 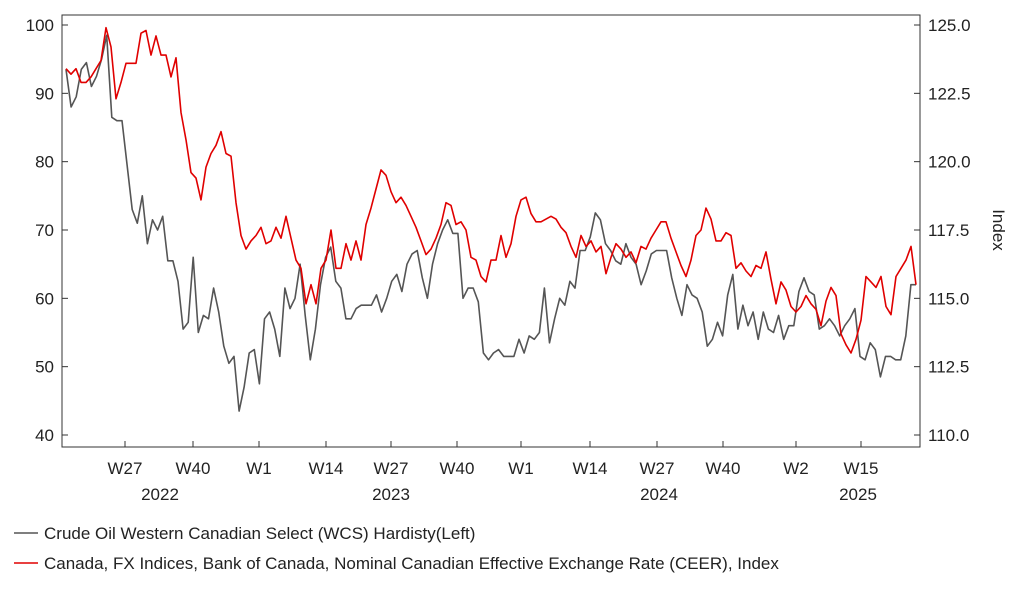 I want to click on right-tick-label: 117.5, so click(x=948, y=230).